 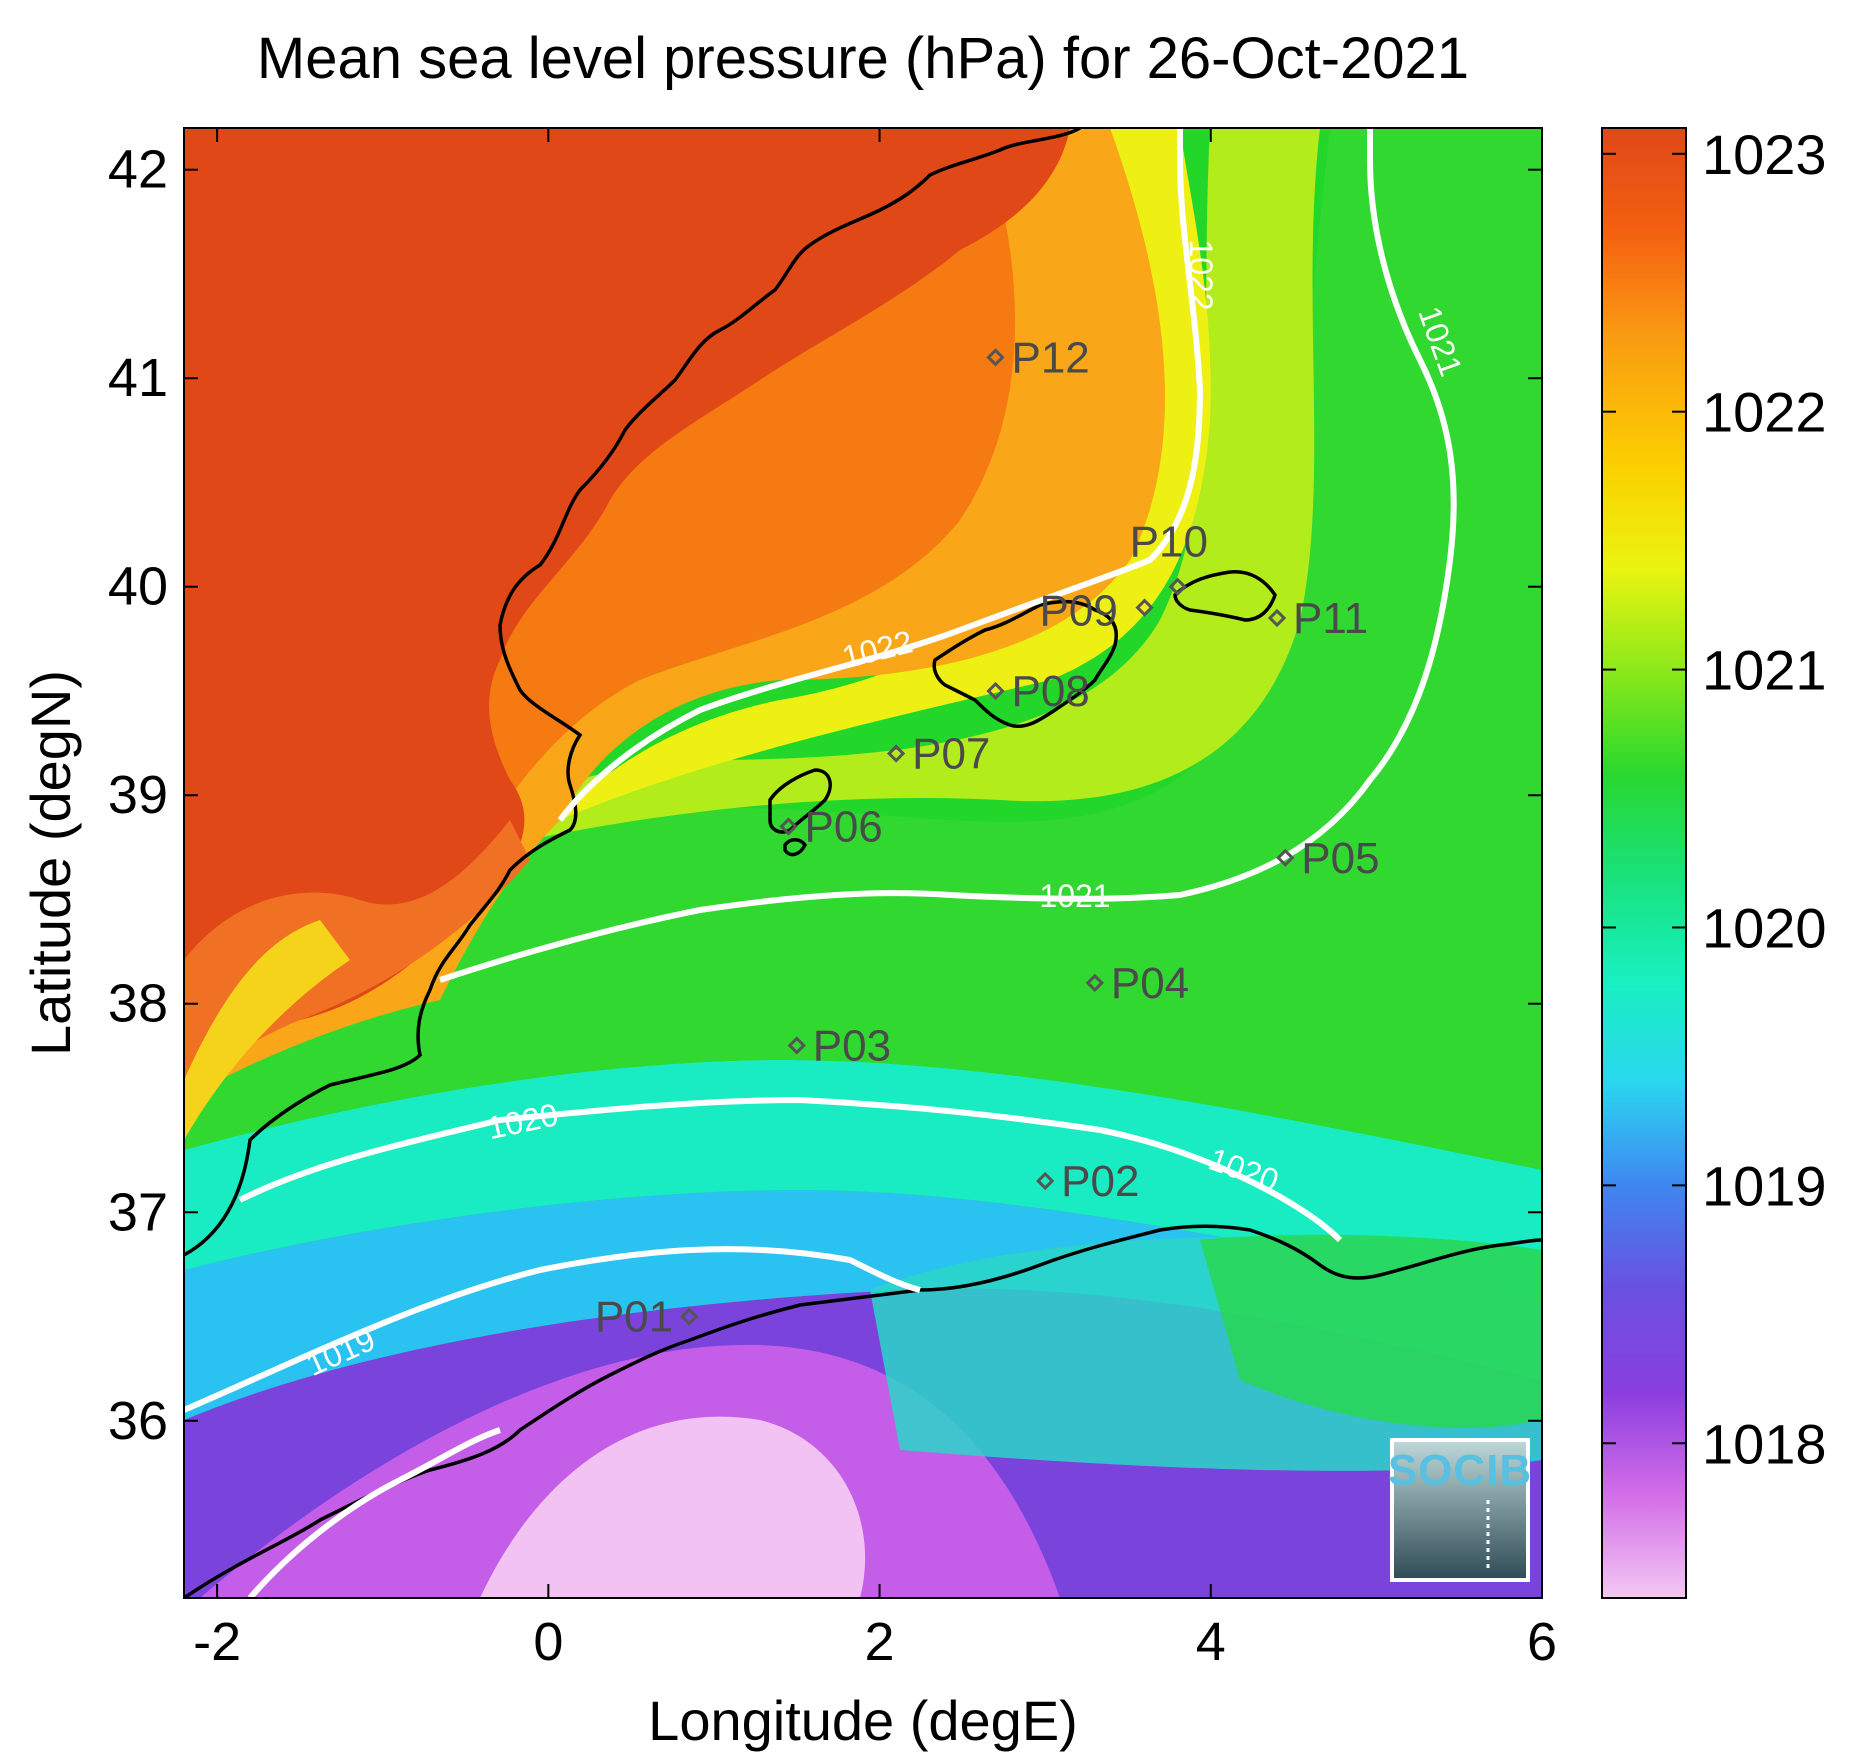 I want to click on station-p08: P08, so click(x=1038, y=691).